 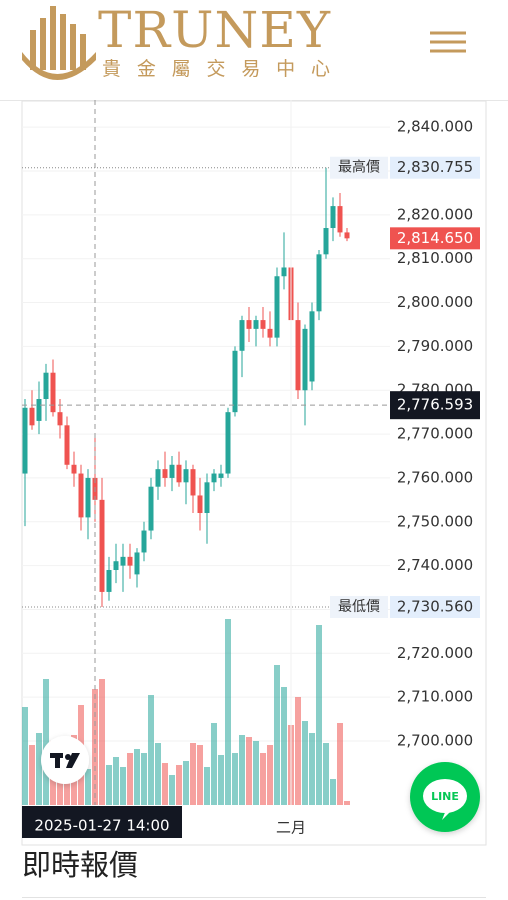 I want to click on y-tick-label: 2,700.000, so click(x=435, y=740).